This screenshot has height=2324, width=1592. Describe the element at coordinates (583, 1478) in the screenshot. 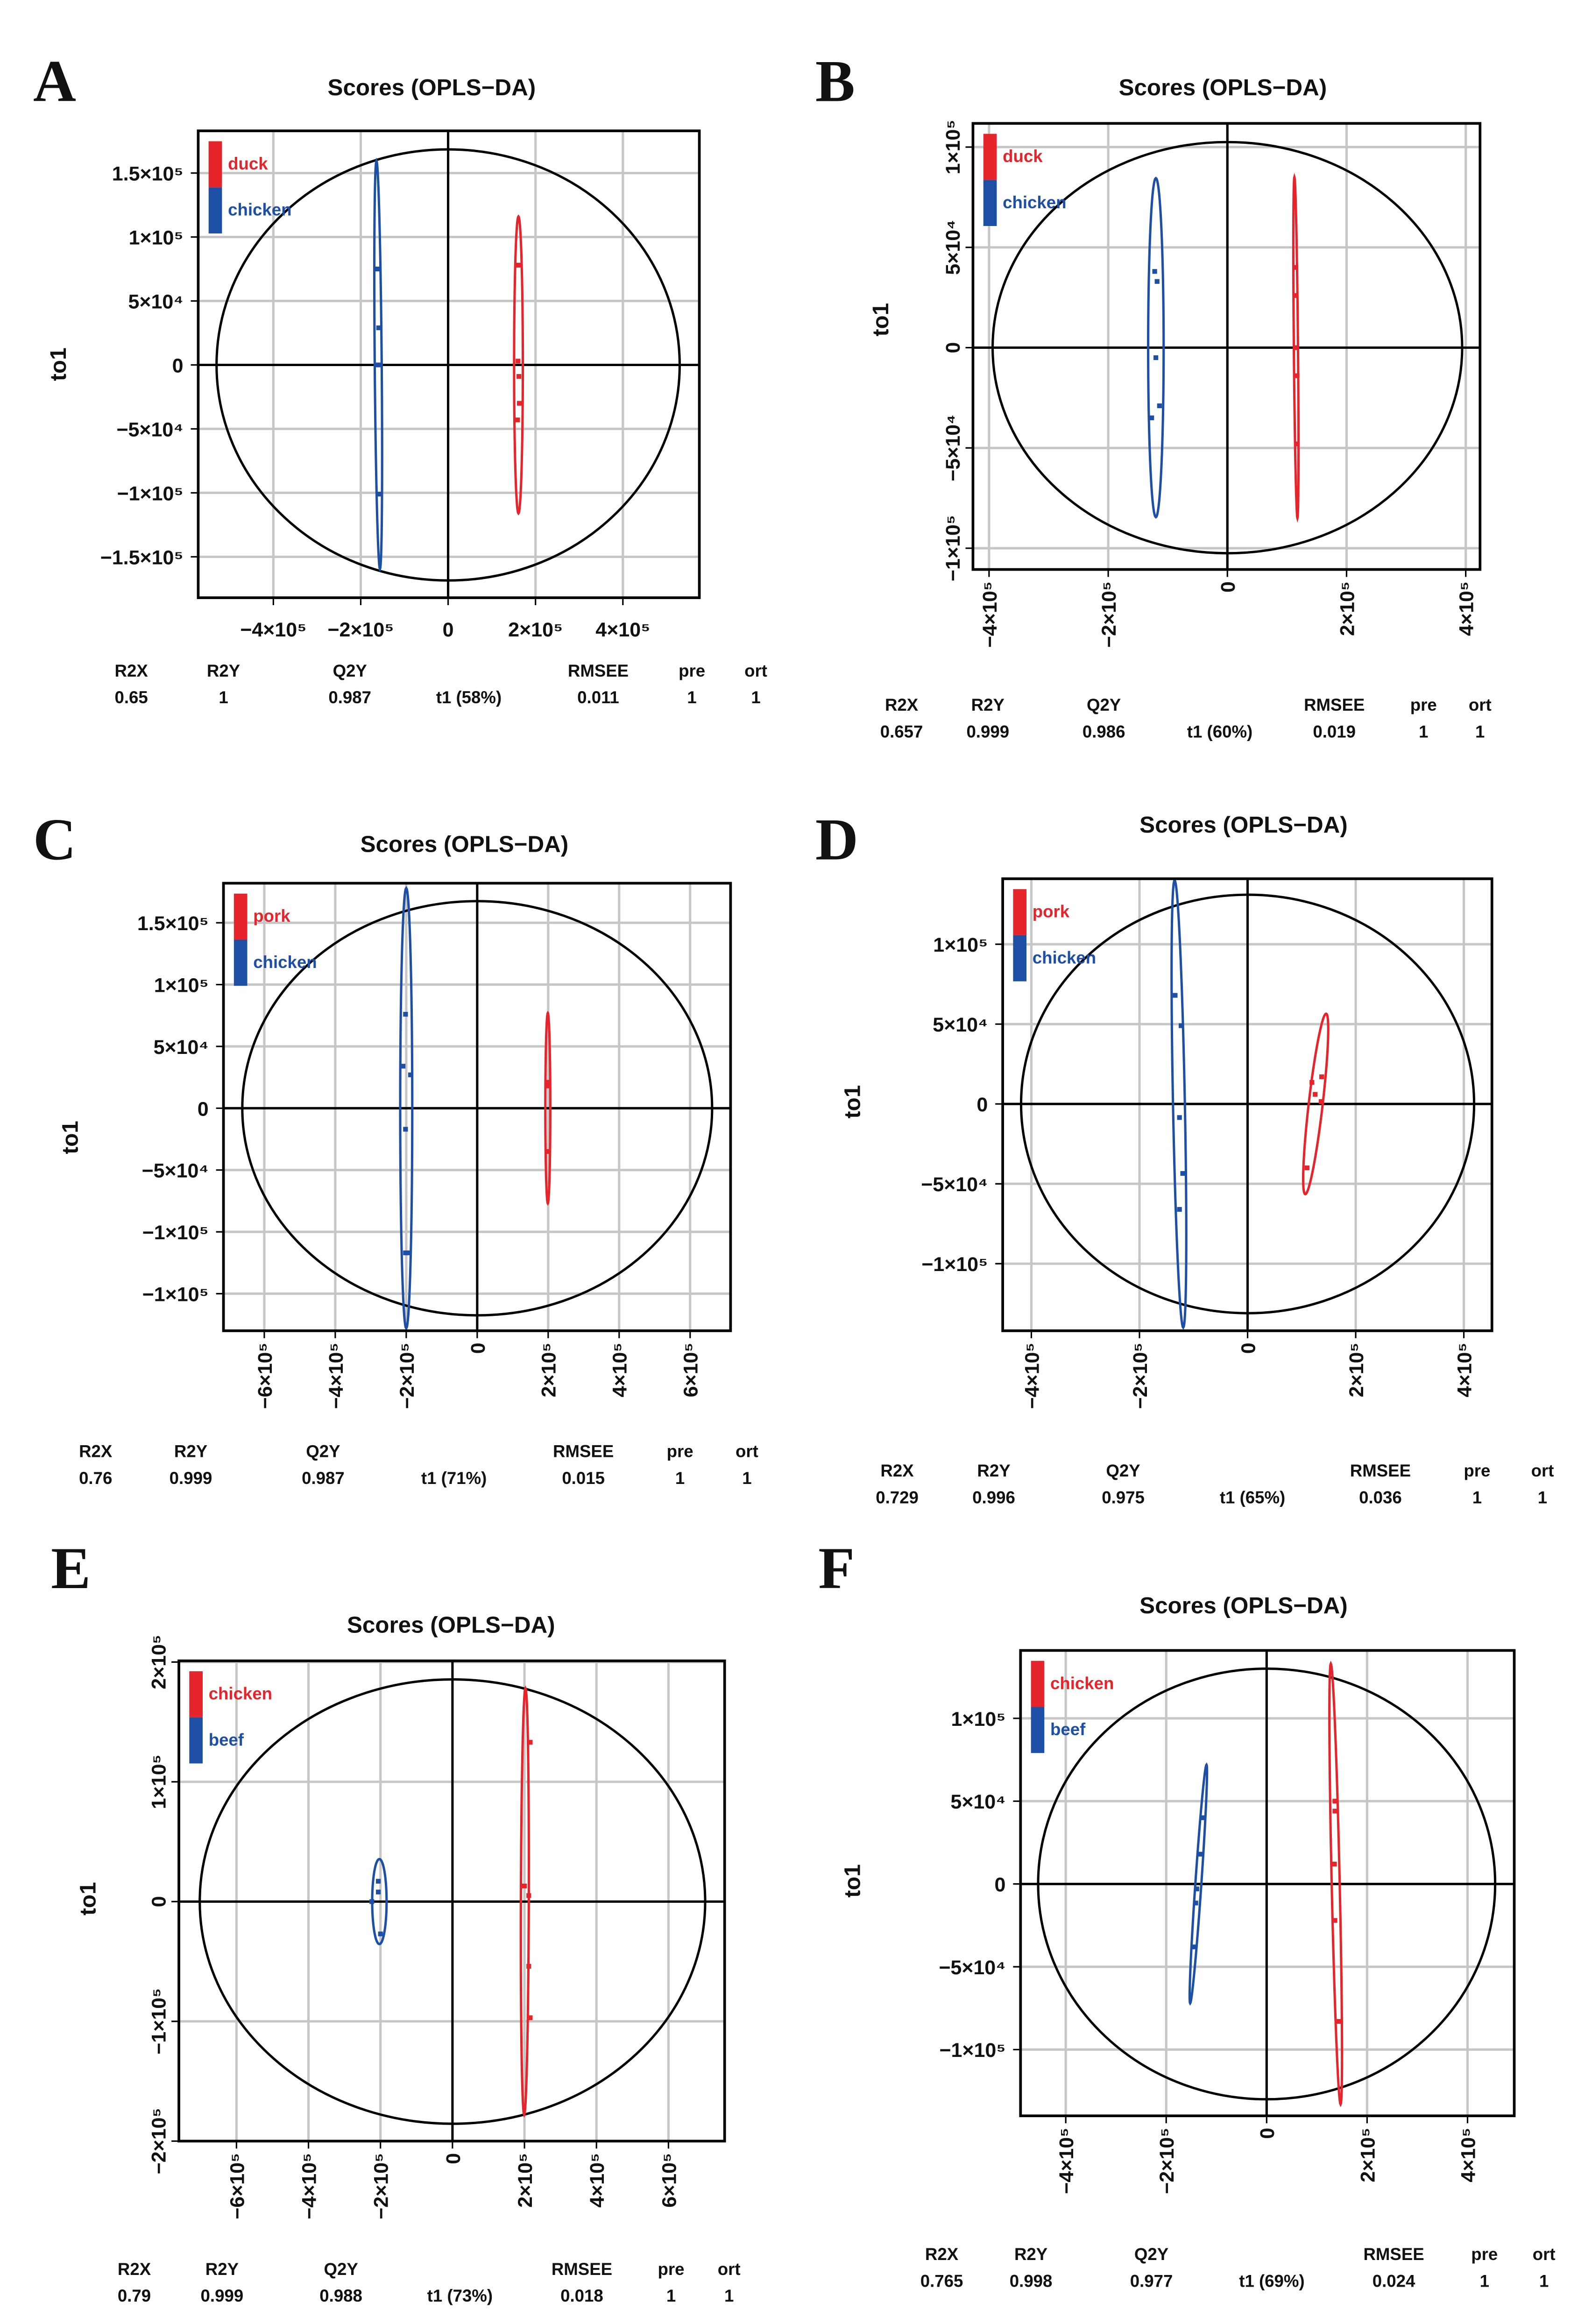

I see `stat-value-rmsee: 0.015` at that location.